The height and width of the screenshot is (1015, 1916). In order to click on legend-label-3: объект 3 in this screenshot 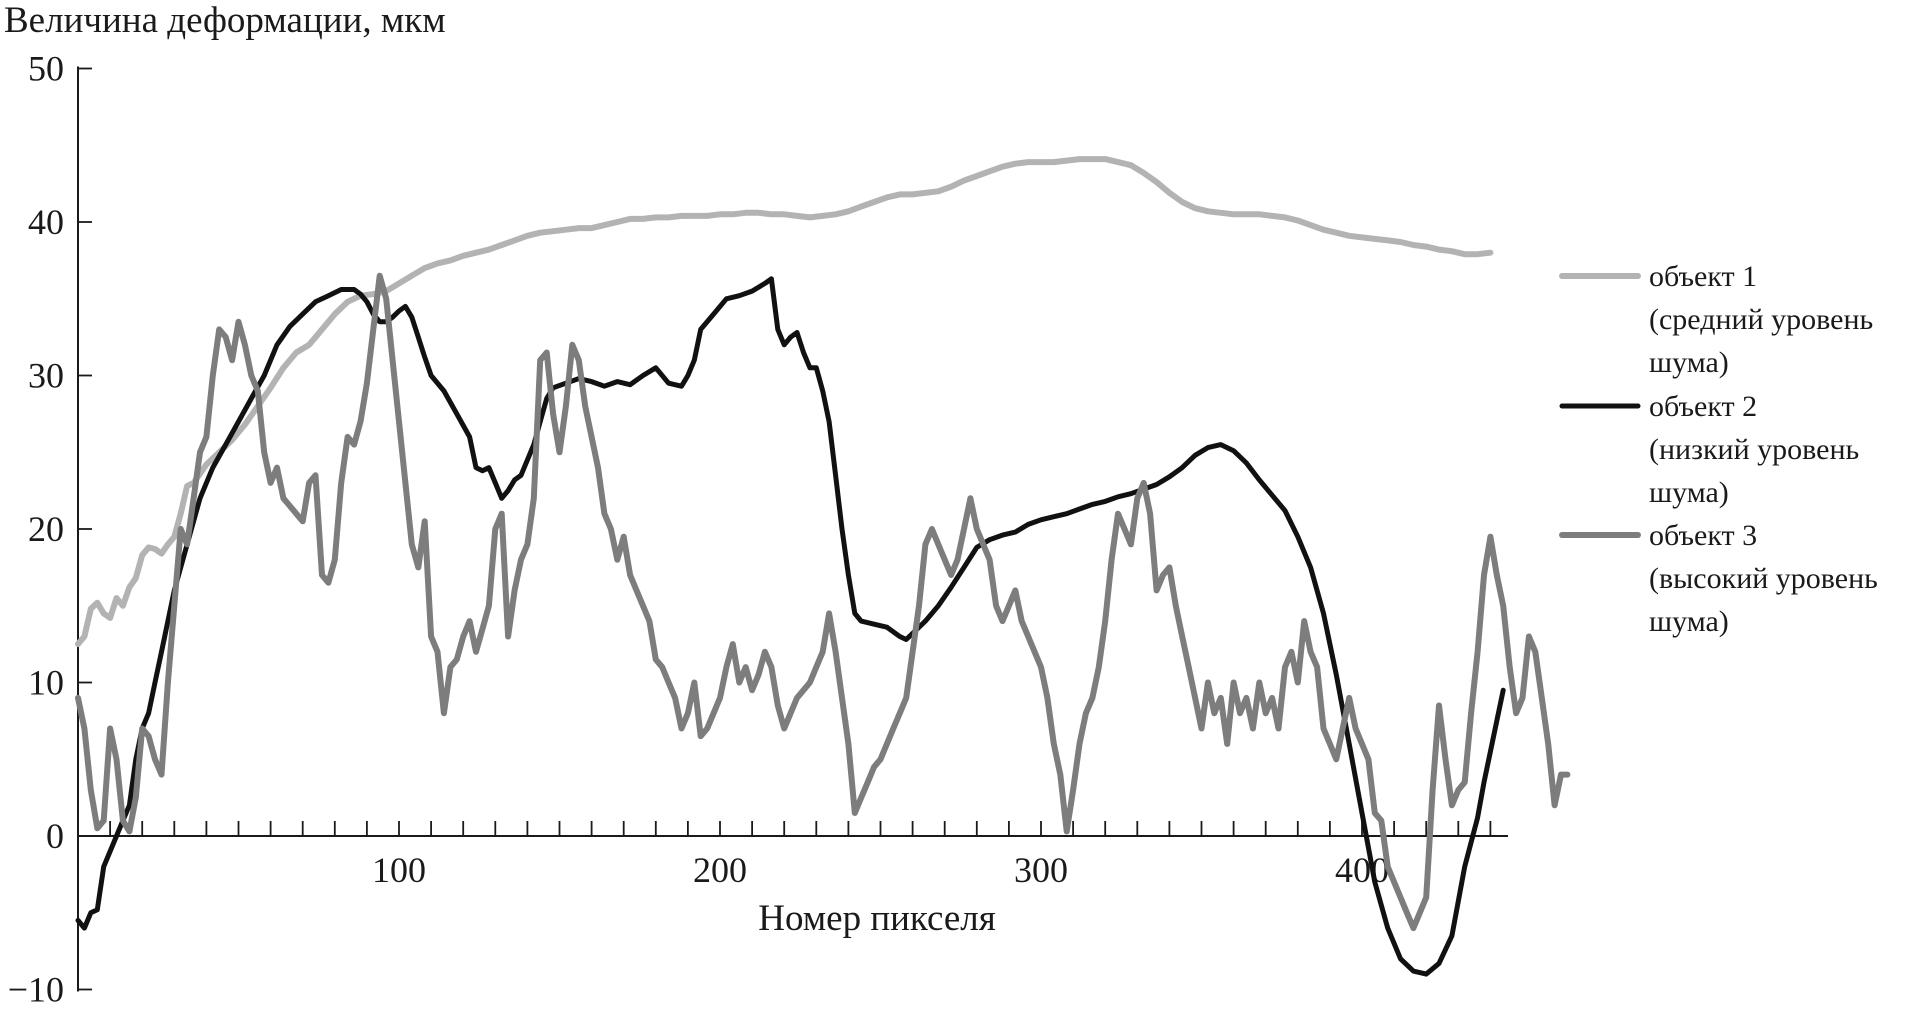, I will do `click(1703, 535)`.